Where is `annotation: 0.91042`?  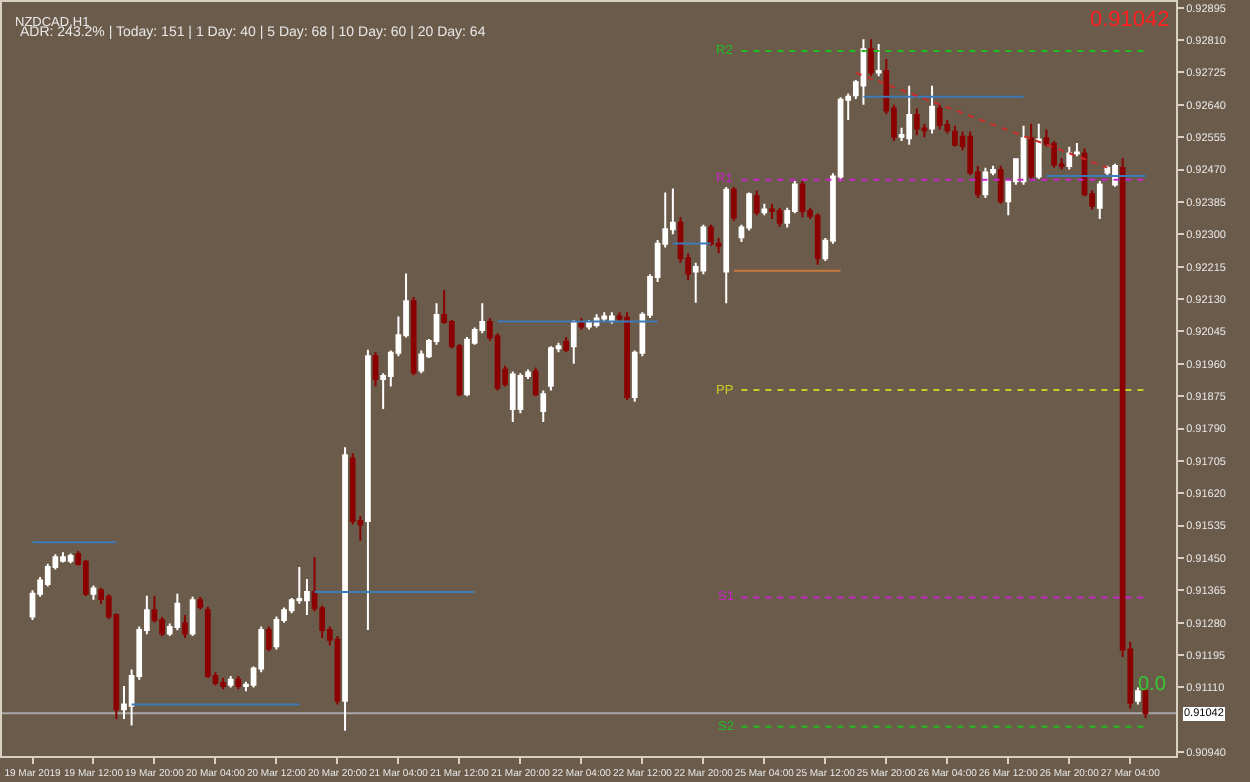 annotation: 0.91042 is located at coordinates (1130, 20).